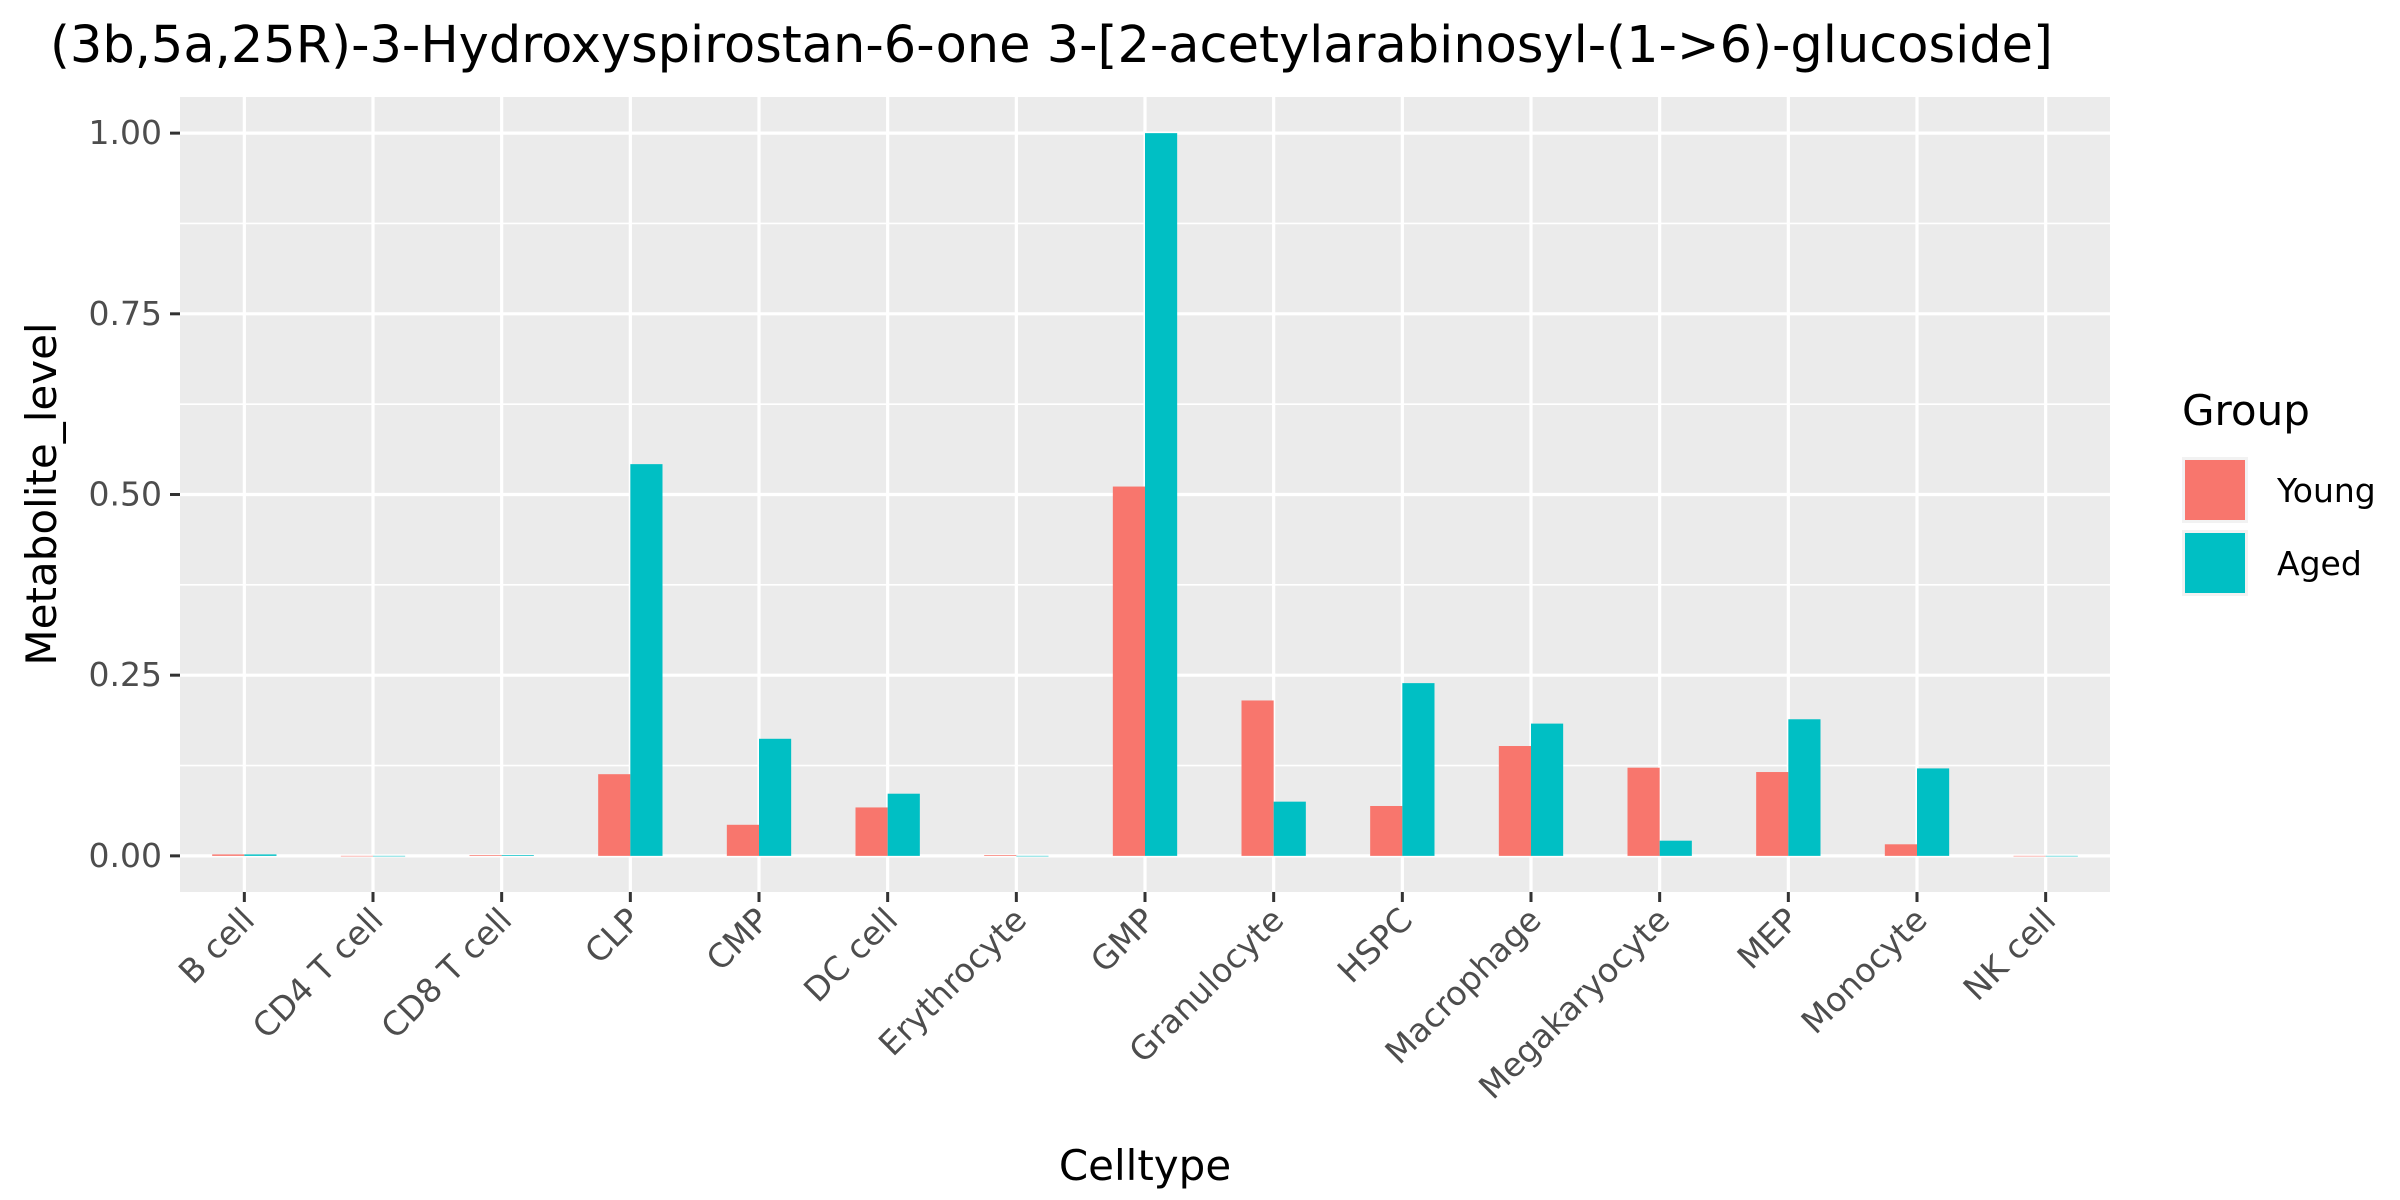  I want to click on bar-aged-nk-cell, so click(2061, 856).